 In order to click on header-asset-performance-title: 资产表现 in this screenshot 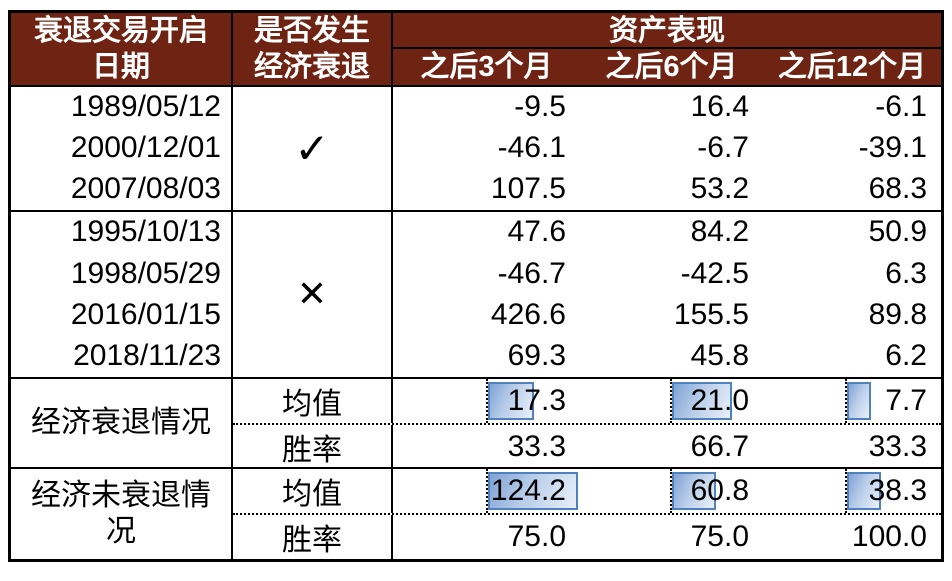, I will do `click(667, 31)`.